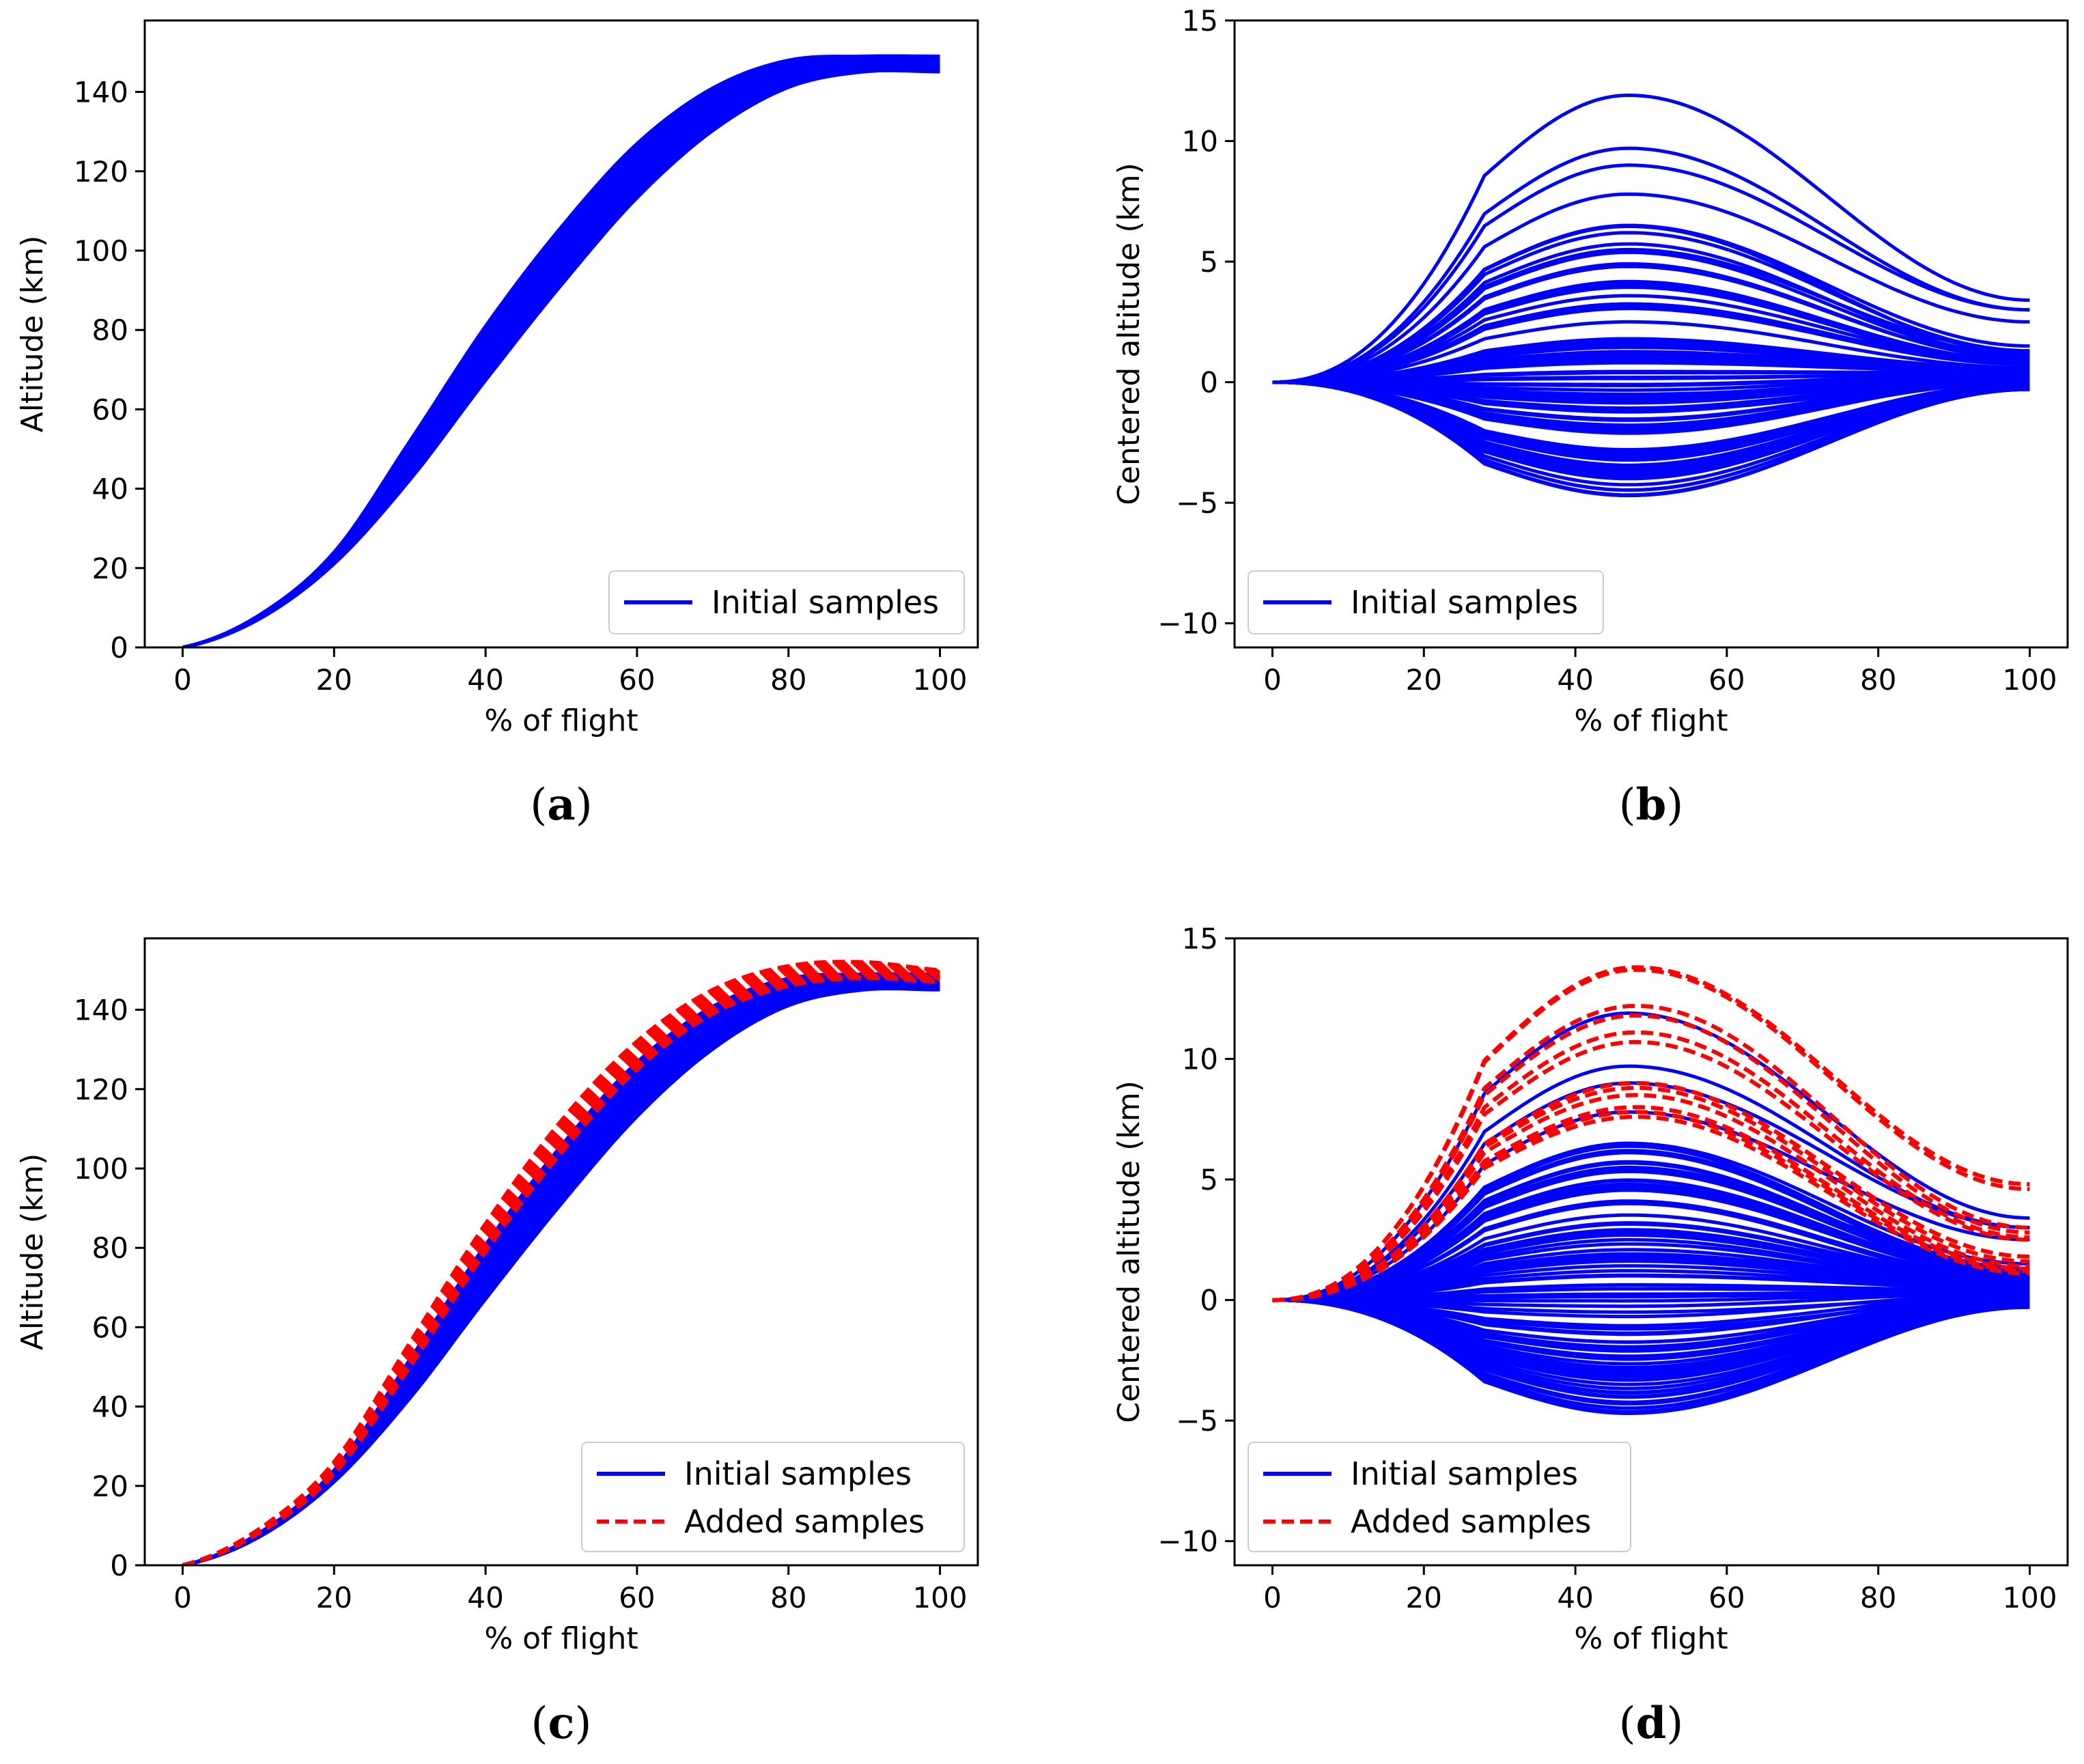 The height and width of the screenshot is (1764, 2084). I want to click on y-tick-label: 0, so click(119, 1566).